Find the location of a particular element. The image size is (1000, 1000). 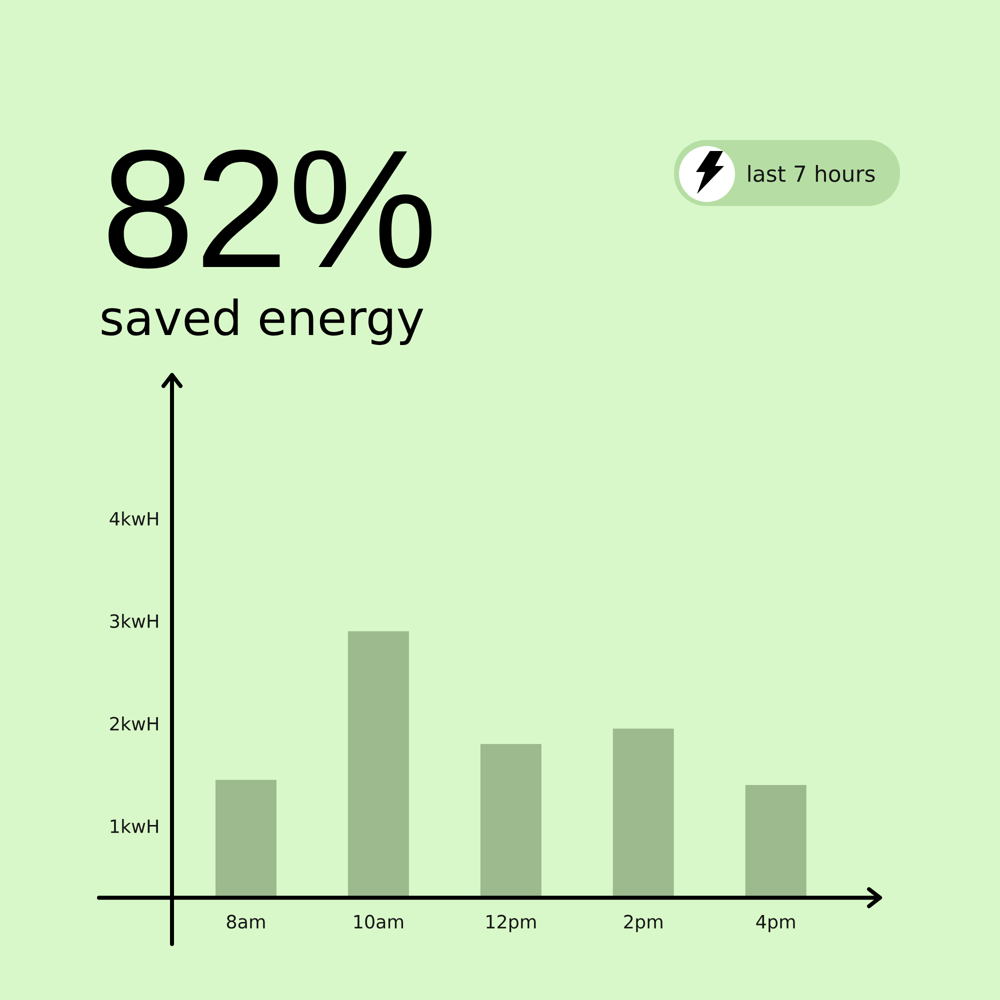

chart-title: 82% is located at coordinates (270, 209).